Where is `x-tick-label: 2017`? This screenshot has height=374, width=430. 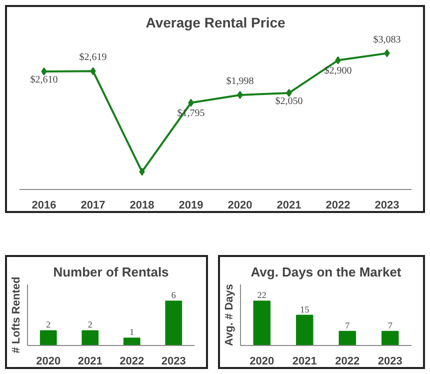
x-tick-label: 2017 is located at coordinates (93, 206).